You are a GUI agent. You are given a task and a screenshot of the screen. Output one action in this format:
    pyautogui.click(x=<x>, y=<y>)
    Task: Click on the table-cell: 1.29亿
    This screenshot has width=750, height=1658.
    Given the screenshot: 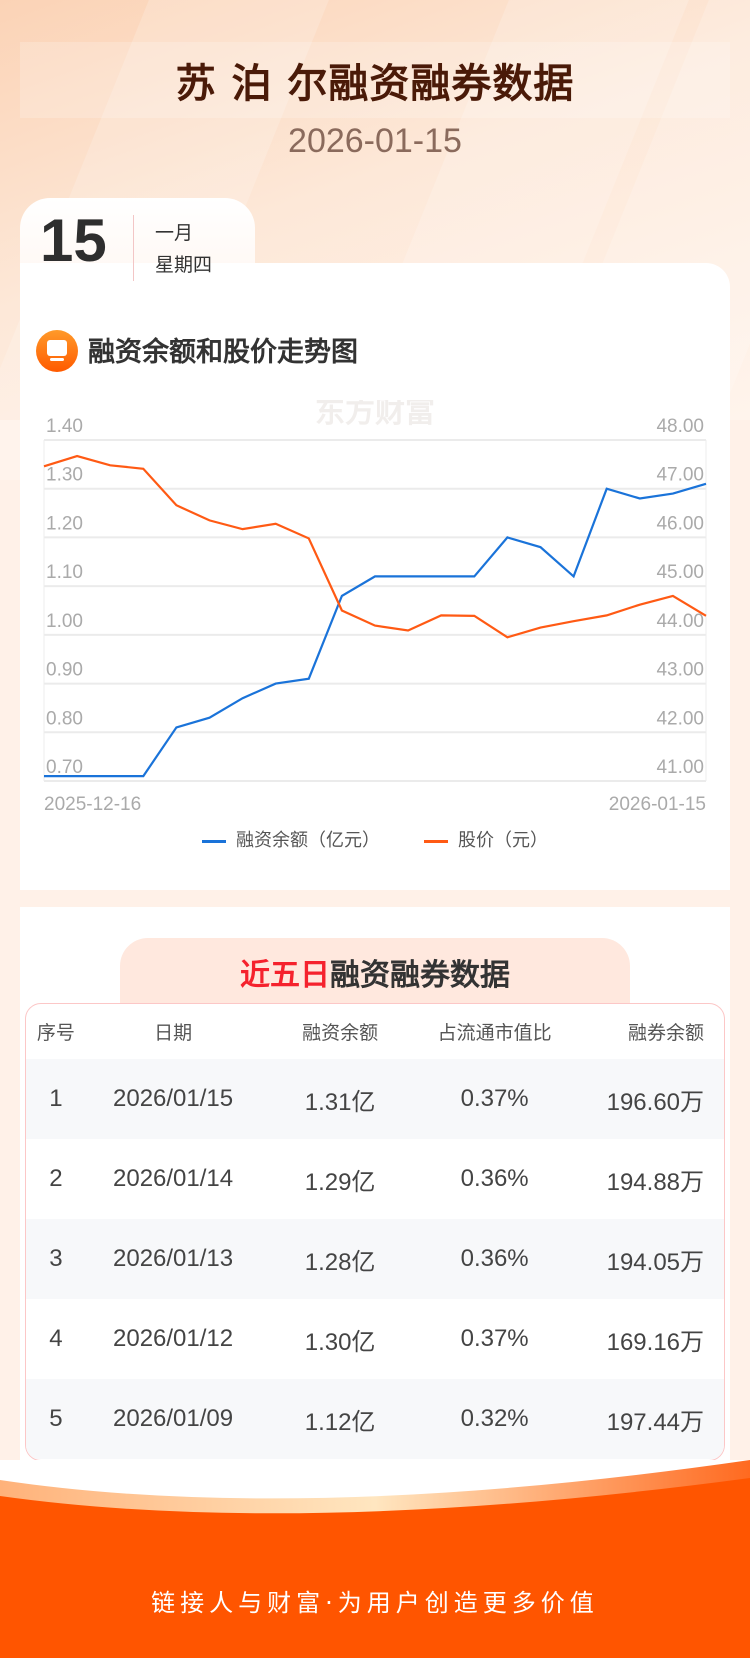 What is the action you would take?
    pyautogui.click(x=340, y=1182)
    